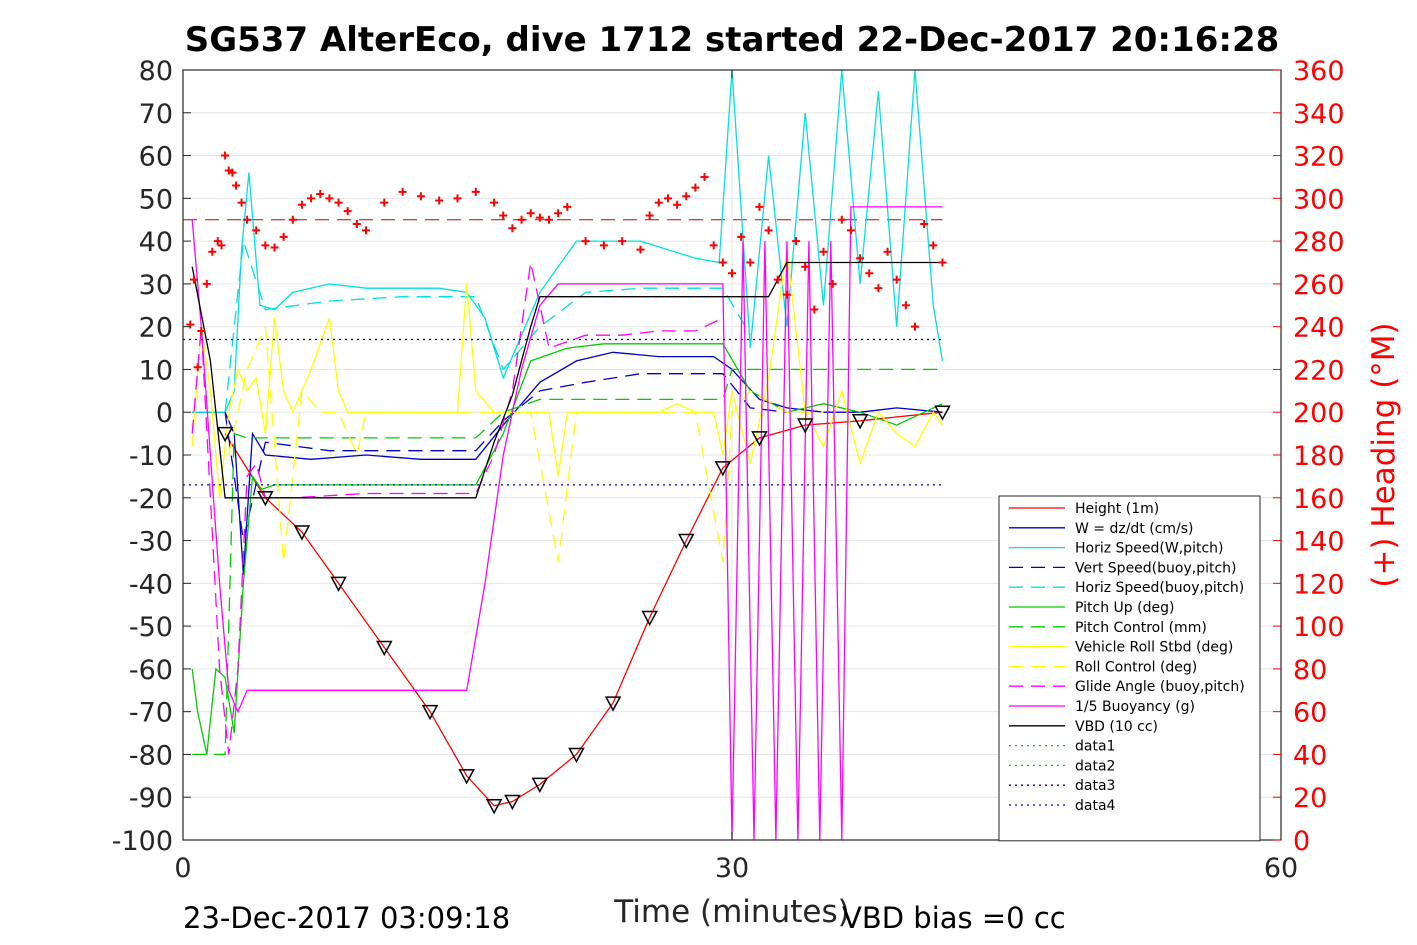 Image resolution: width=1417 pixels, height=945 pixels. Describe the element at coordinates (954, 918) in the screenshot. I see `footer-vbd-bias: VBD bias =0 cc` at that location.